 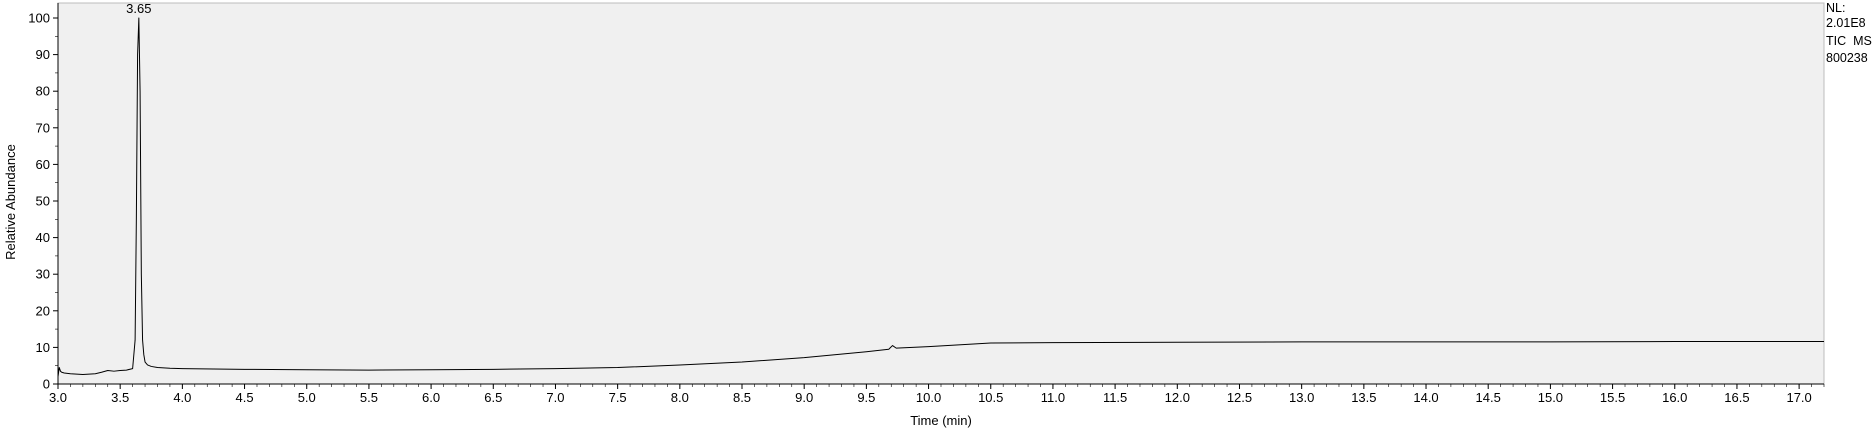 What do you see at coordinates (618, 397) in the screenshot?
I see `x-tick-label: 7.5` at bounding box center [618, 397].